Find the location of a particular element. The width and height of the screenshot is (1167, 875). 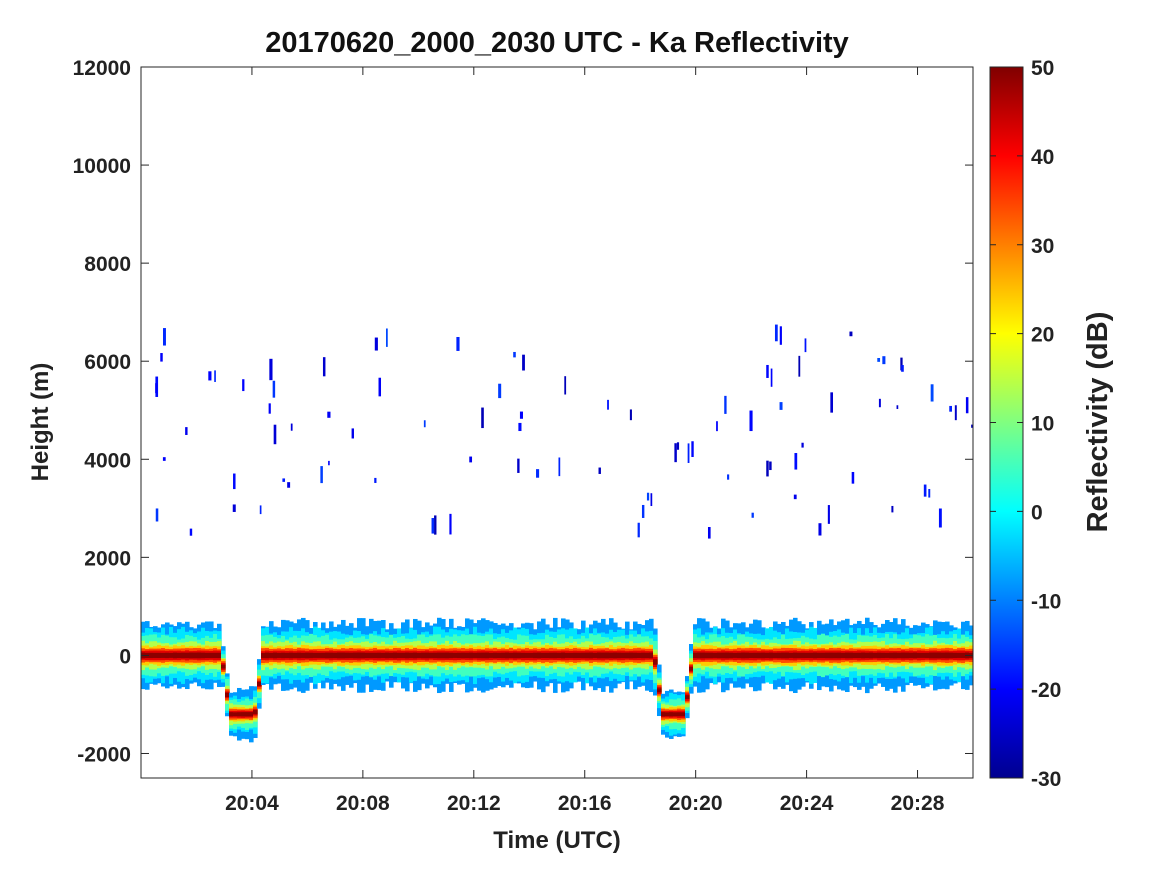

x-tick-label: 20:08 is located at coordinates (363, 803).